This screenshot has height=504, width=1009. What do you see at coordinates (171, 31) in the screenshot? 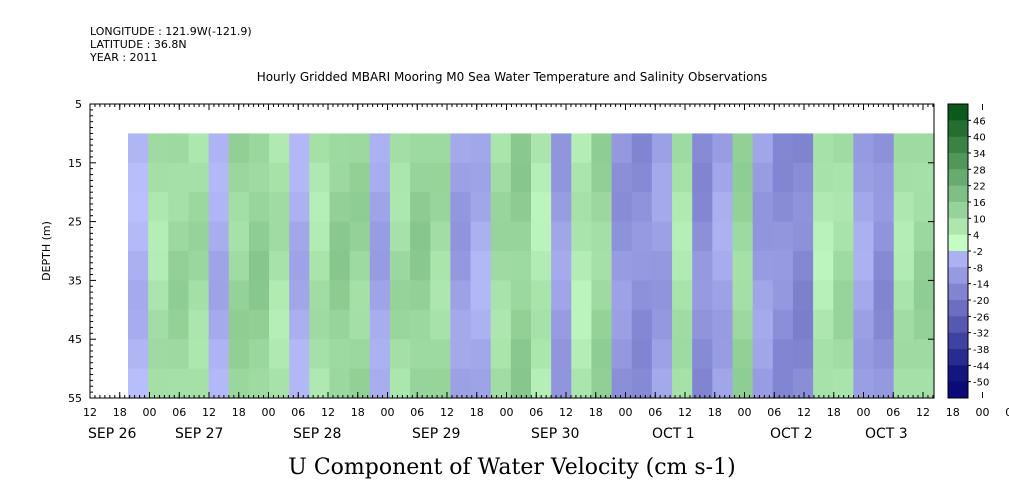
I see `longitude-label: LONGITUDE : 121.9W(-121.9)` at bounding box center [171, 31].